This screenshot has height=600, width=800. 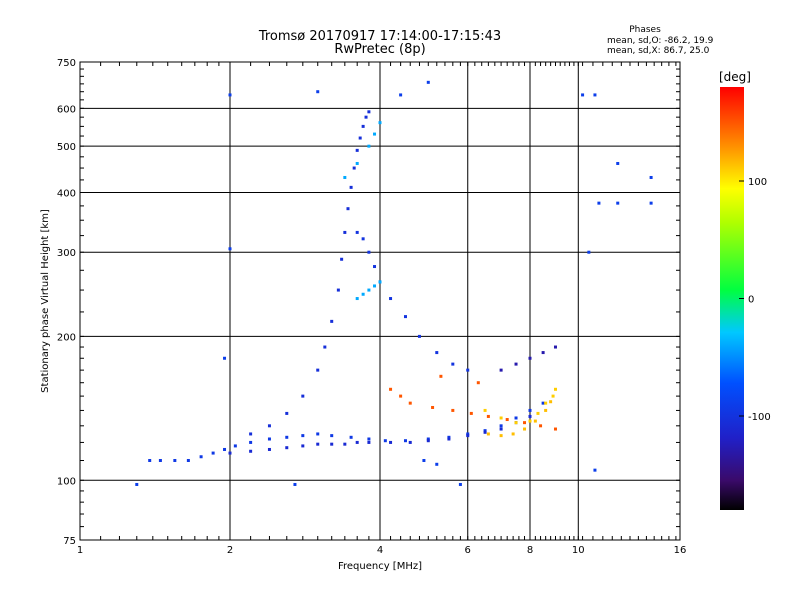 I want to click on y-tick-label: 400, so click(x=66, y=193).